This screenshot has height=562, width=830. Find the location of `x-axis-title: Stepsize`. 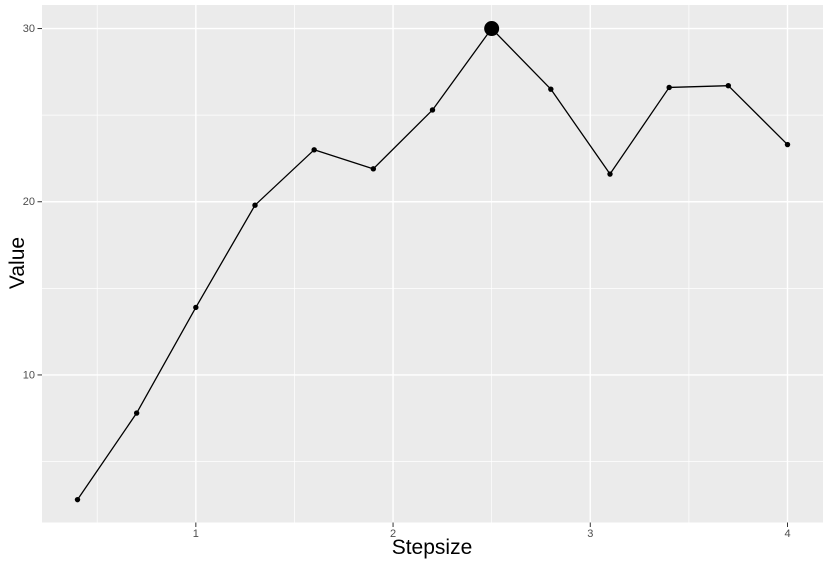

x-axis-title: Stepsize is located at coordinates (432, 547).